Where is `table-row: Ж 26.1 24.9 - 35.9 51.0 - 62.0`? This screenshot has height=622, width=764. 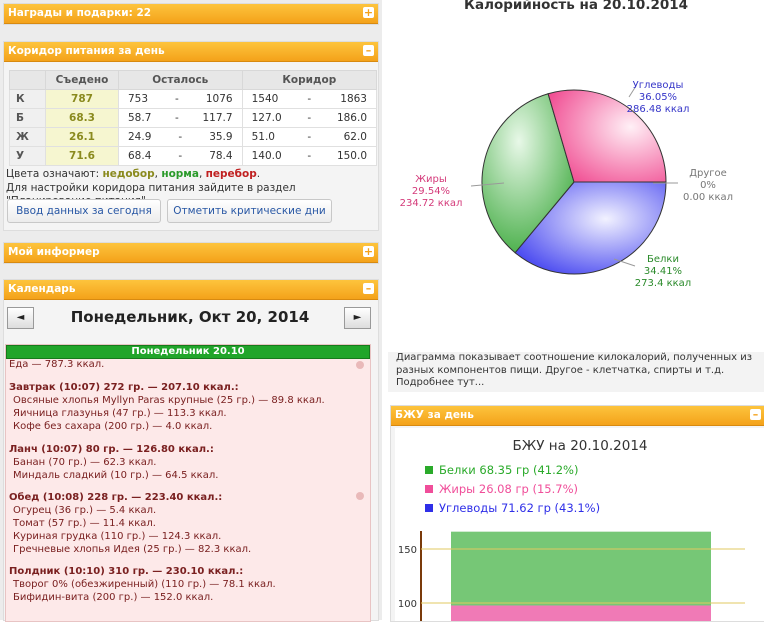 table-row: Ж 26.1 24.9 - 35.9 51.0 - 62.0 is located at coordinates (193, 137).